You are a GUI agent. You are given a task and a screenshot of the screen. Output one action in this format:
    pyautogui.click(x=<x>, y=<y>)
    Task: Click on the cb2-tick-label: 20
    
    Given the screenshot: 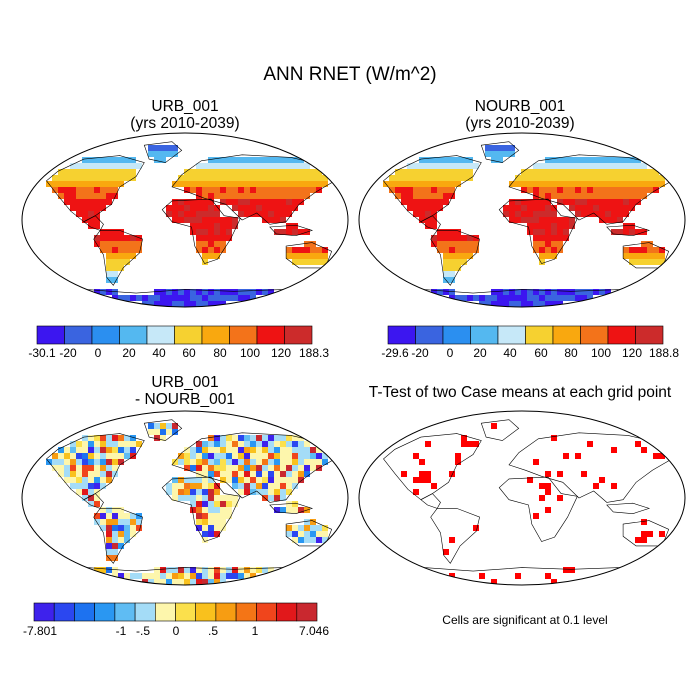 What is the action you would take?
    pyautogui.click(x=480, y=353)
    